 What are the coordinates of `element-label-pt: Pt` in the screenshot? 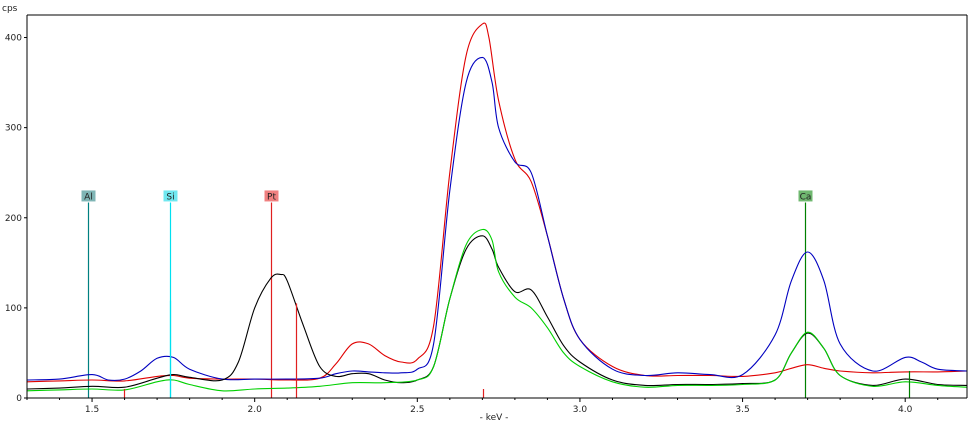 It's located at (271, 197).